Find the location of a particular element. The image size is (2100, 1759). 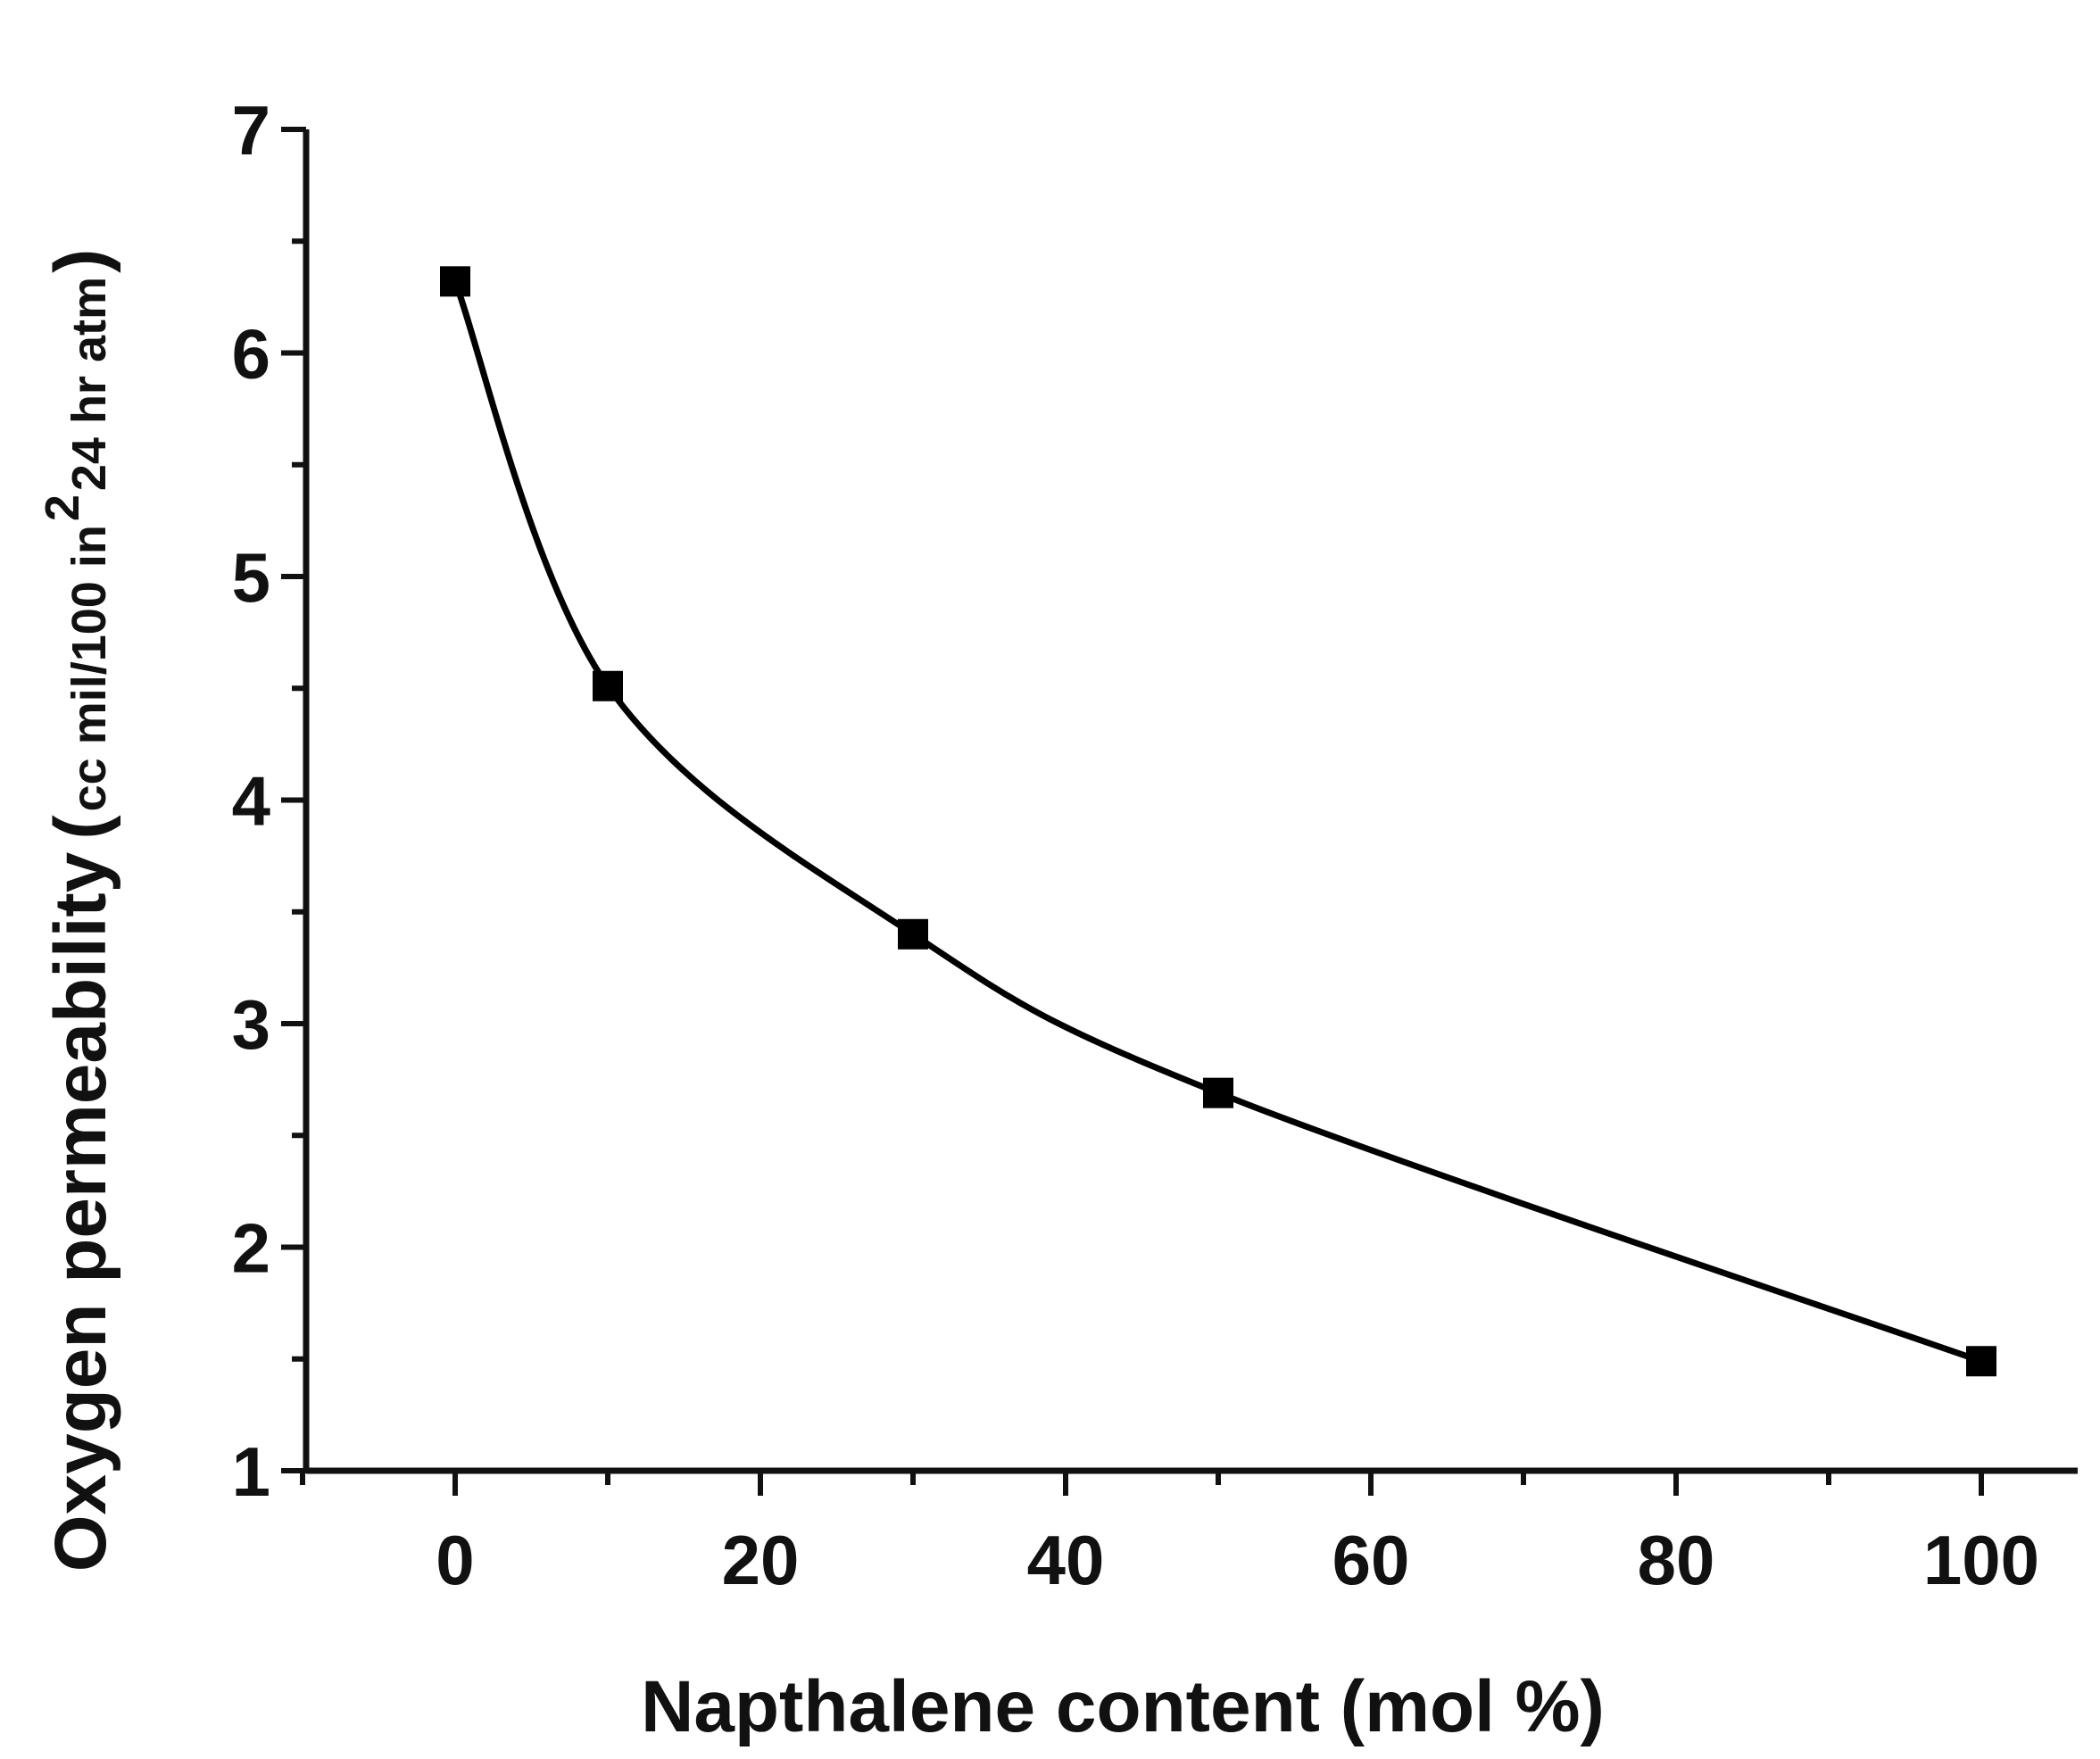

y-tick-label: 3 is located at coordinates (251, 1025).